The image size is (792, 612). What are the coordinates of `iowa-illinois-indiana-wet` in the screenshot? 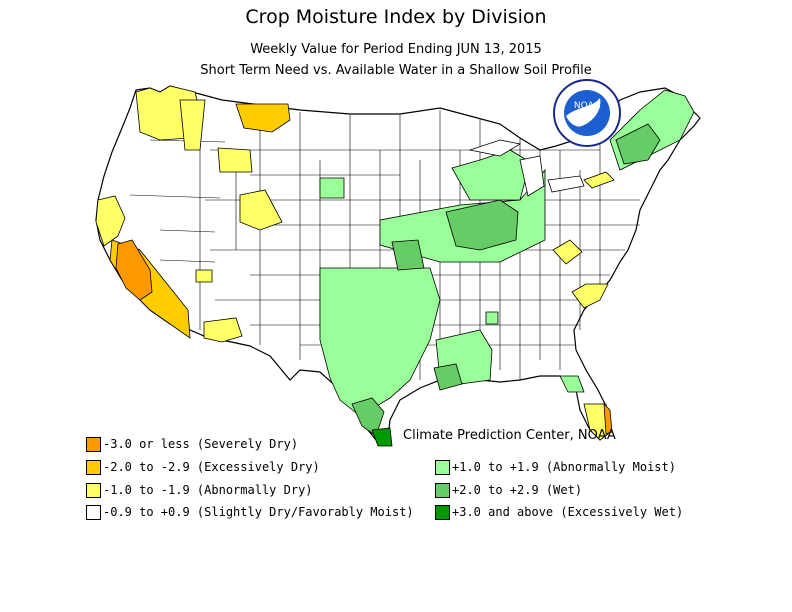 It's located at (482, 225).